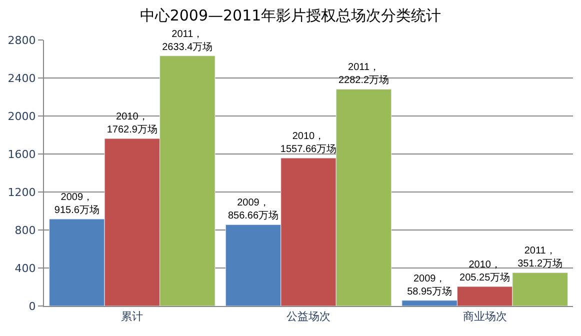 The image size is (581, 336). Describe the element at coordinates (22, 154) in the screenshot. I see `y-tick-label: 1600` at that location.